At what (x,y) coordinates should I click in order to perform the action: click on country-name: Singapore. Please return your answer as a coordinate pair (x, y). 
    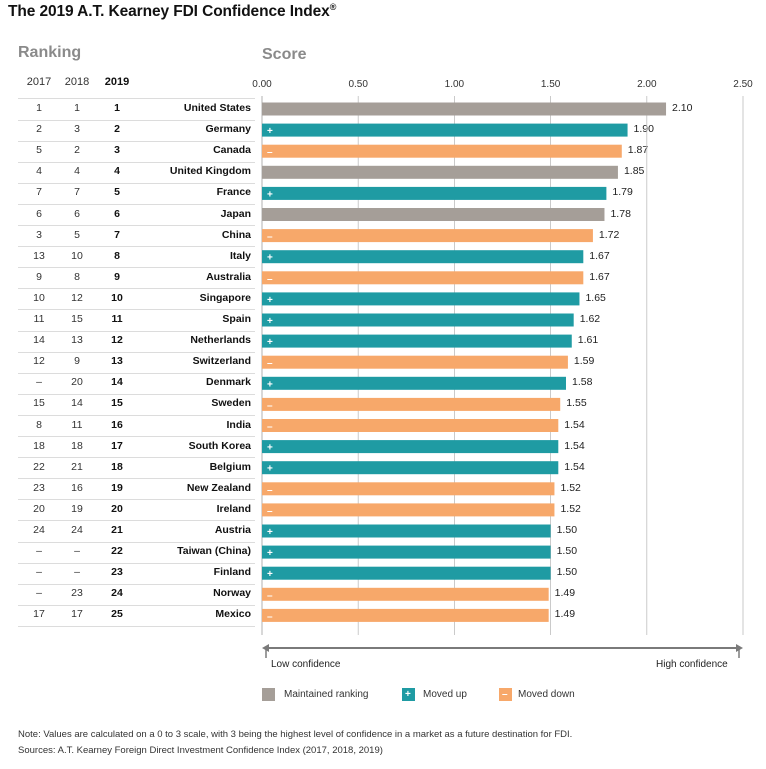
    Looking at the image, I should click on (225, 297).